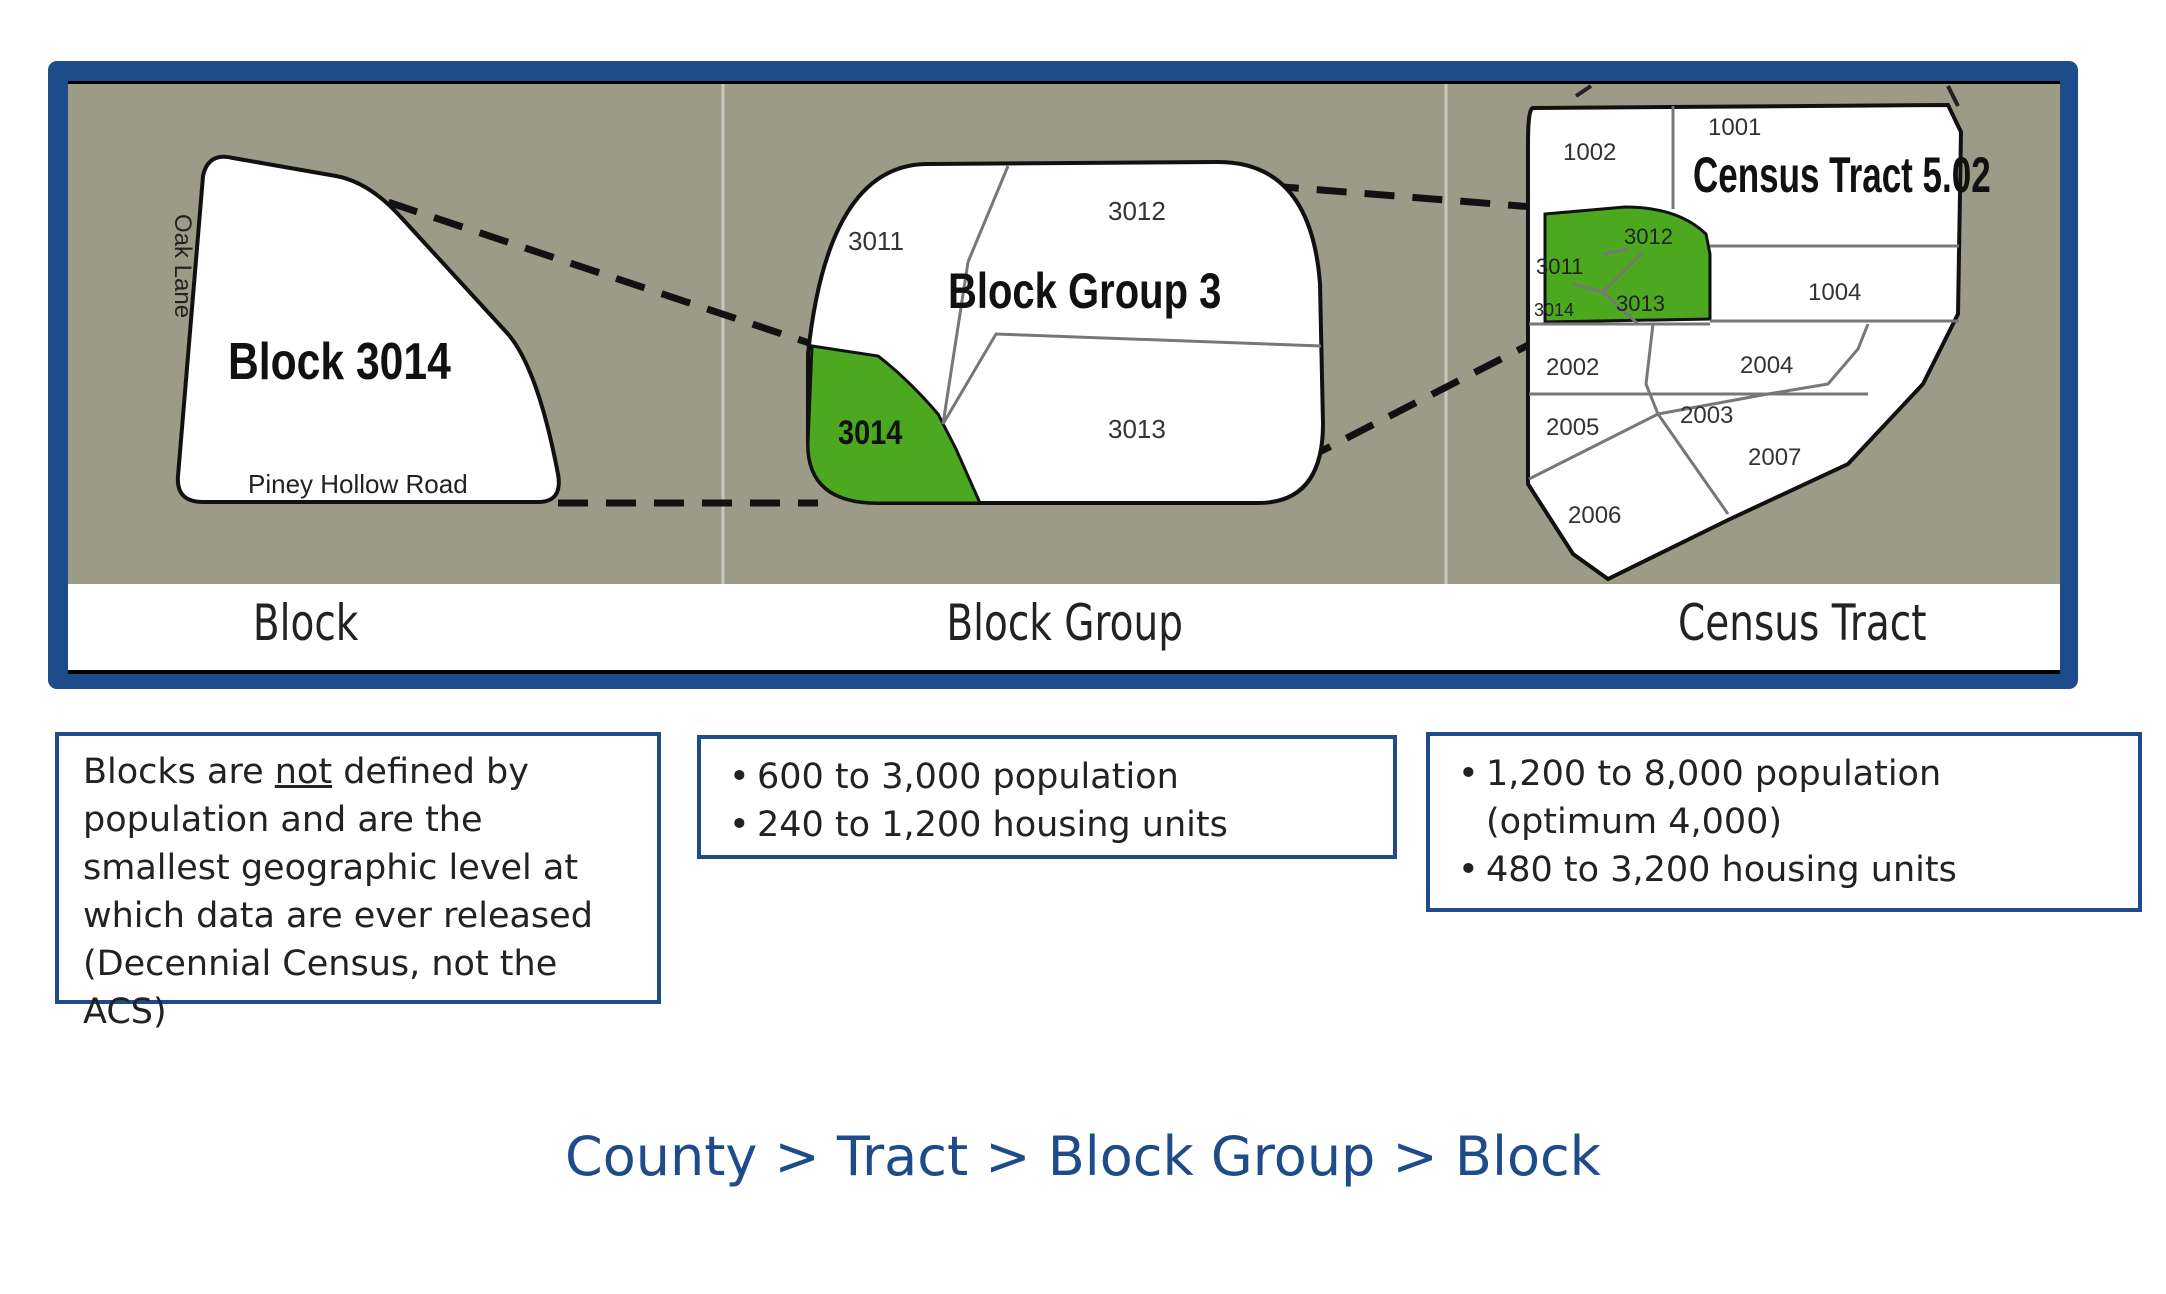 This screenshot has height=1294, width=2166. I want to click on tract-block-3012: 3012, so click(1648, 236).